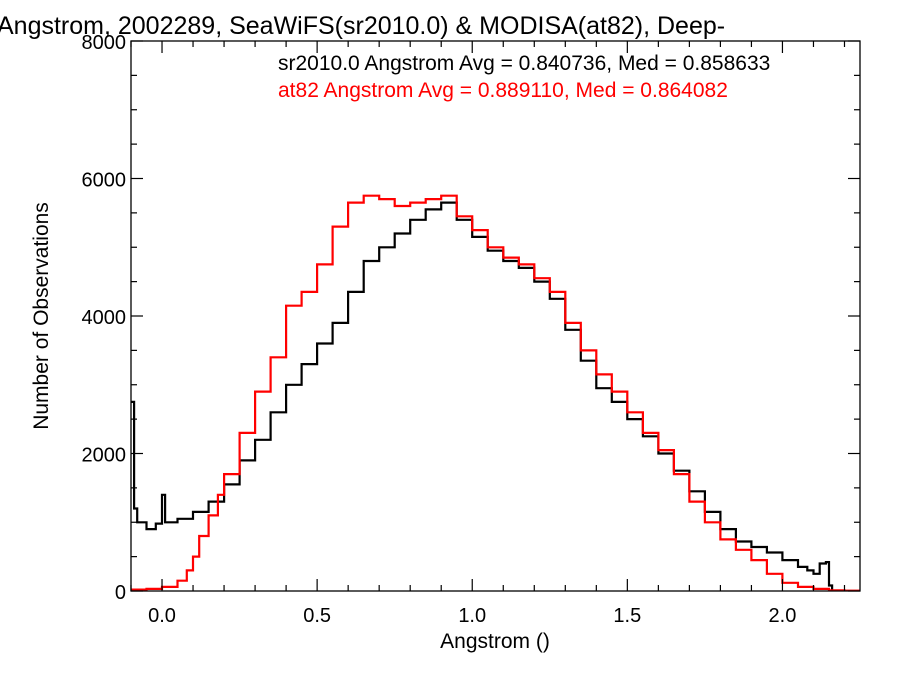  Describe the element at coordinates (317, 616) in the screenshot. I see `x-tick-label: 0.5` at that location.